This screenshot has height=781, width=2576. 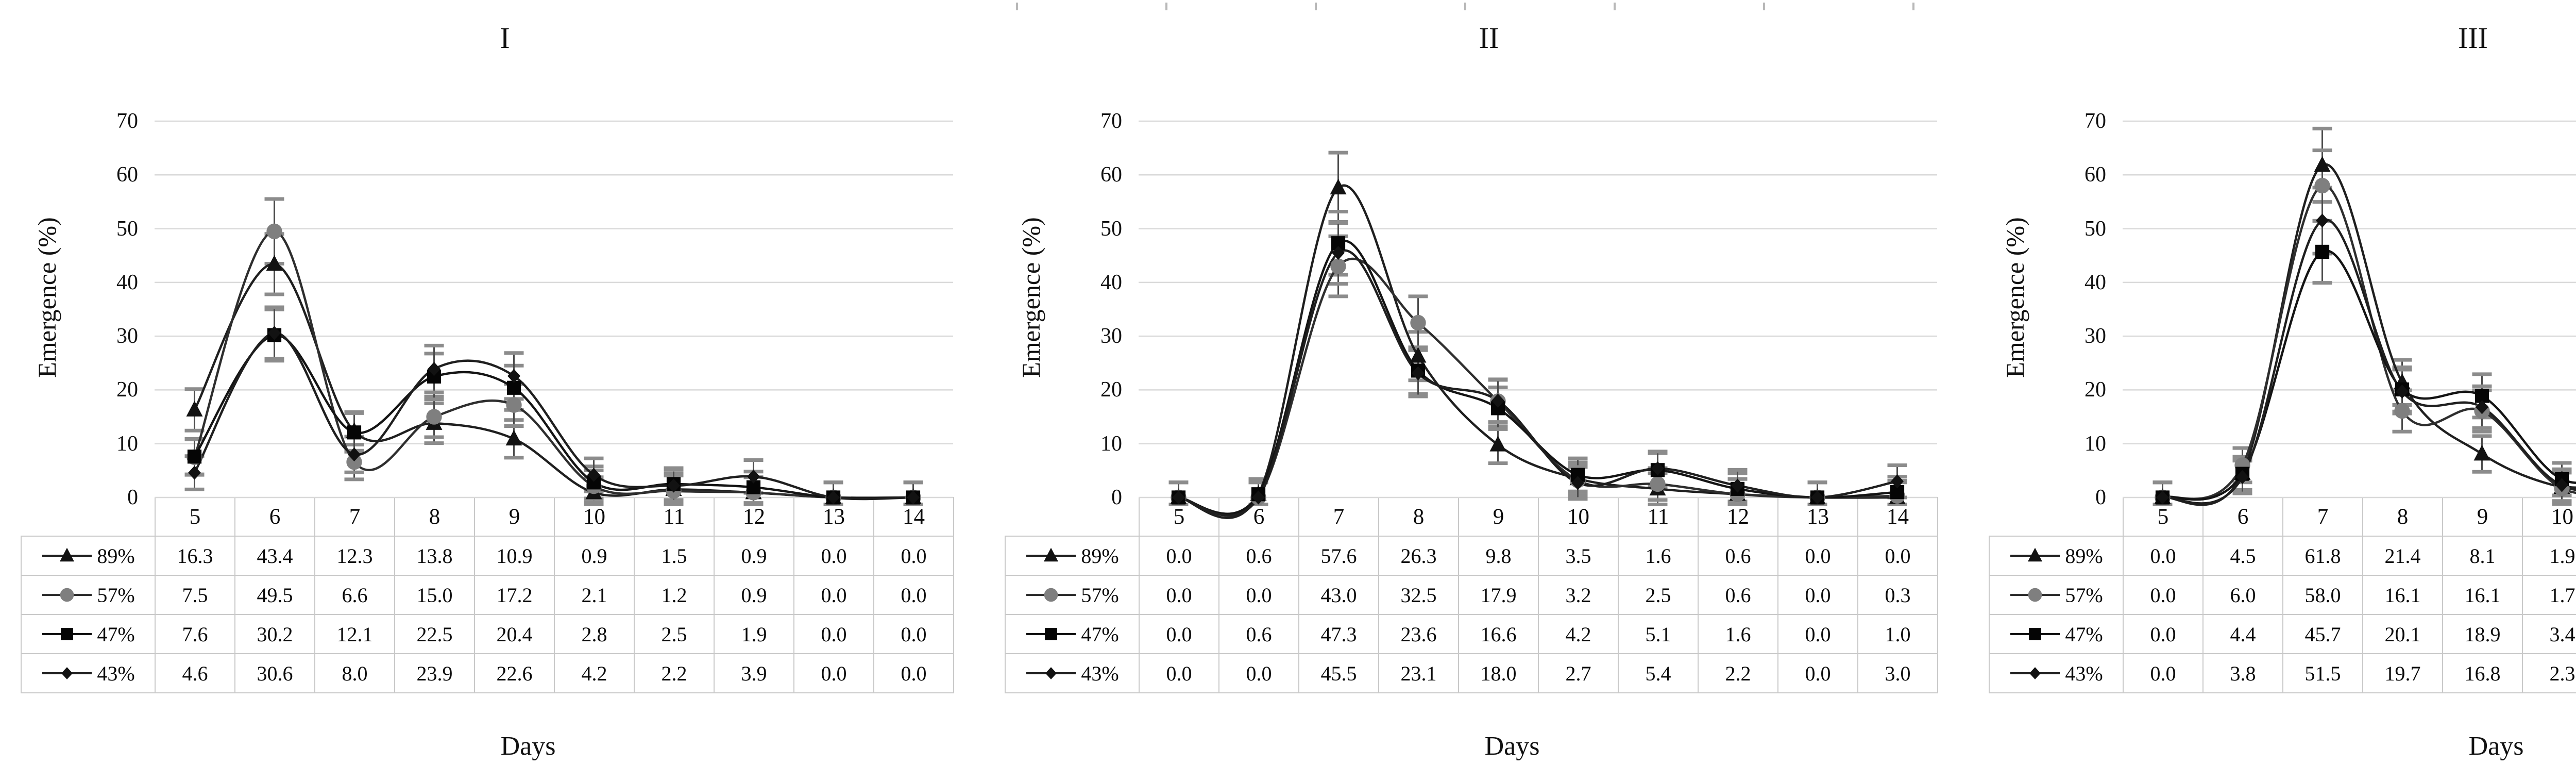 What do you see at coordinates (1072, 595) in the screenshot?
I see `legend-cell: 57%` at bounding box center [1072, 595].